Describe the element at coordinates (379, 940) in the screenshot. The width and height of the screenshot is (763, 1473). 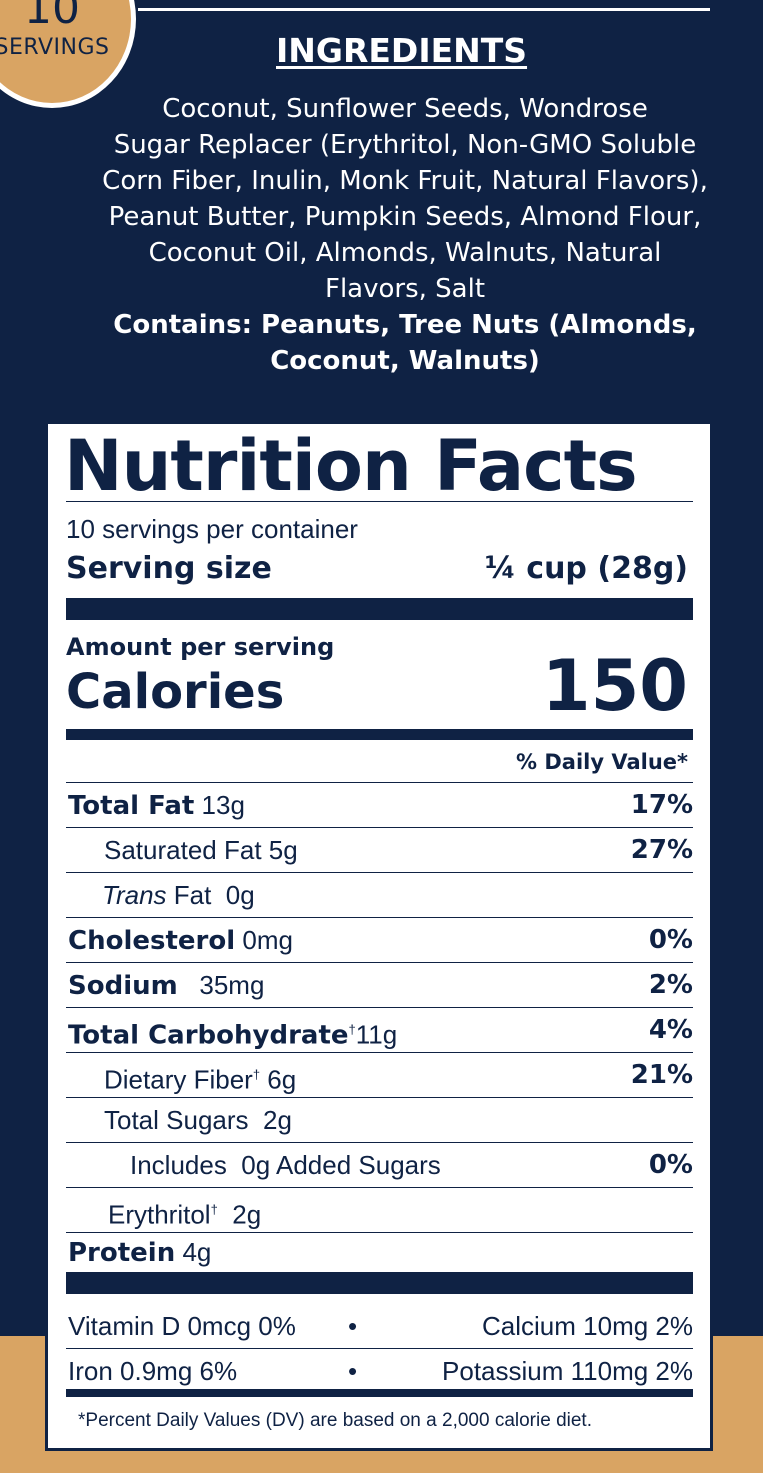
I see `nutrient-row-cholesterol: Cholesterol 0mg 0%` at that location.